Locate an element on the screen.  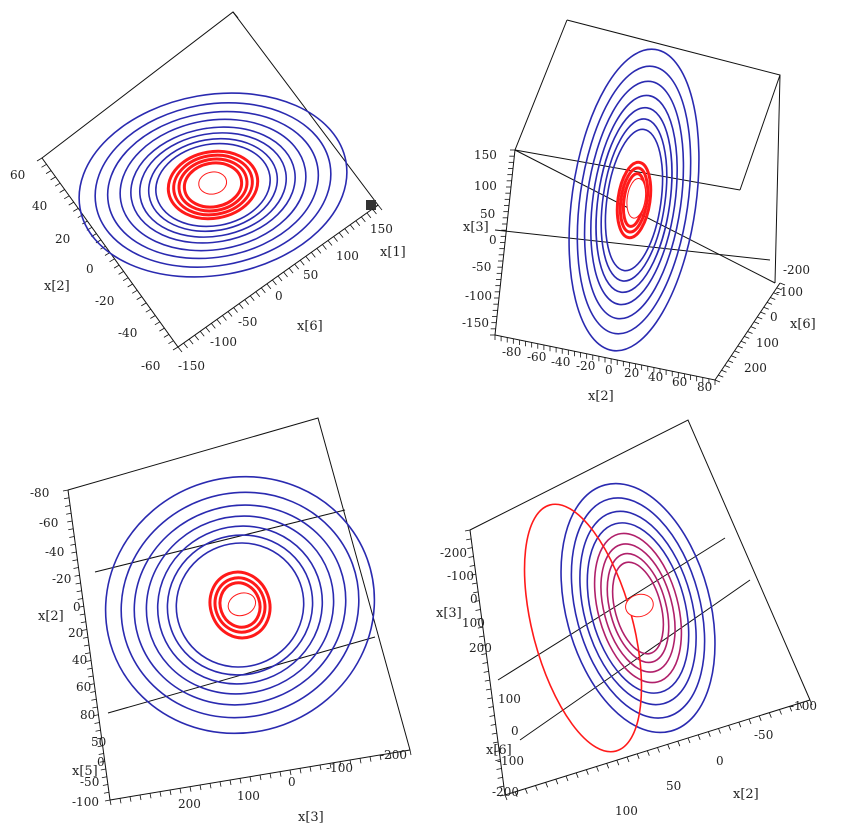
panel-2-tick-marks is located at coordinates (638, 267).